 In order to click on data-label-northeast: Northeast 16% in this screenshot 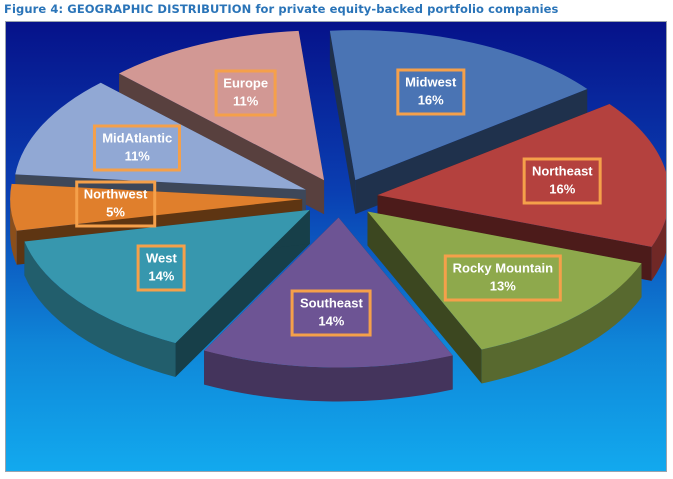, I will do `click(562, 181)`.